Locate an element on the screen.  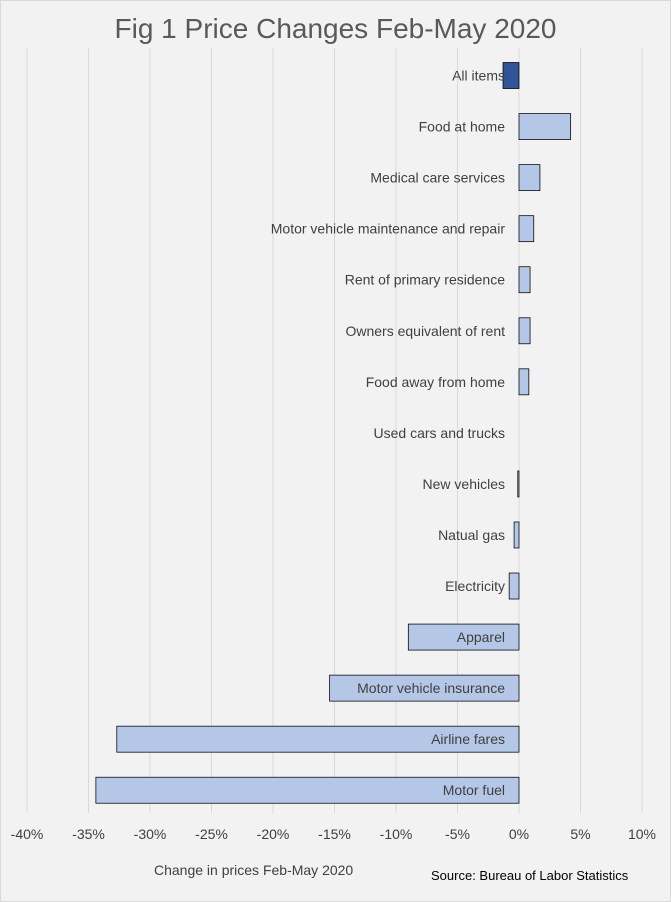
x-tick-label: -30% is located at coordinates (150, 834).